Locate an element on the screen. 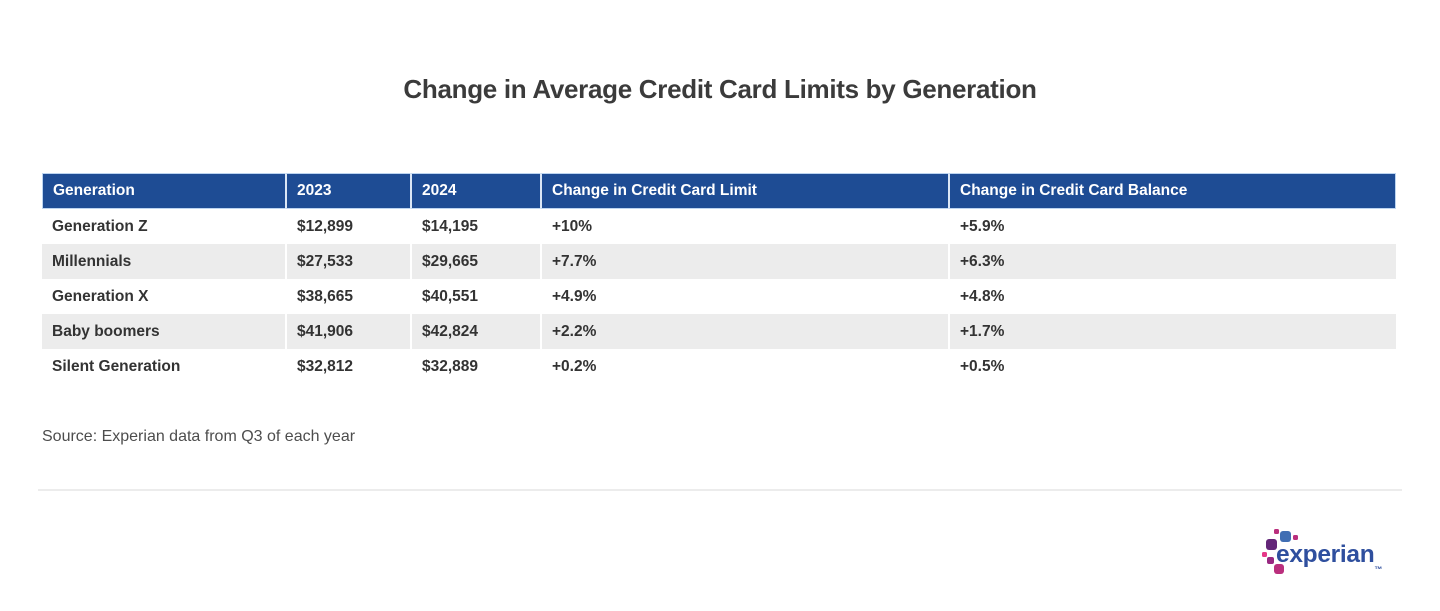 Image resolution: width=1440 pixels, height=611 pixels. table-cell: $29,665 is located at coordinates (475, 261).